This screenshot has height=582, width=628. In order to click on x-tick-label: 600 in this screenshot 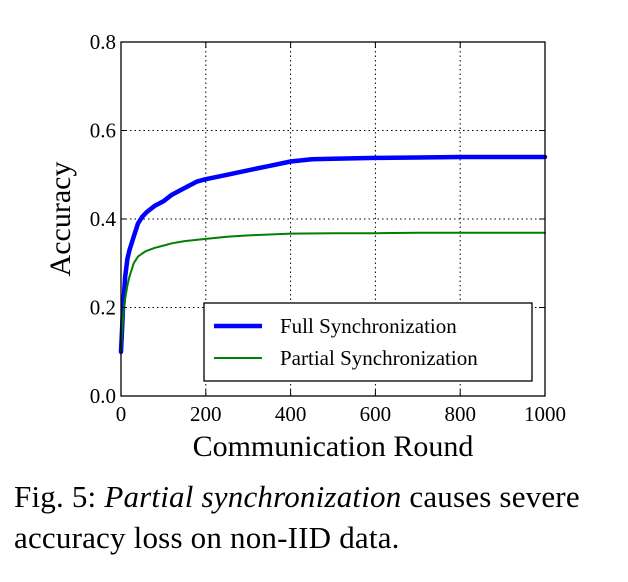, I will do `click(376, 414)`.